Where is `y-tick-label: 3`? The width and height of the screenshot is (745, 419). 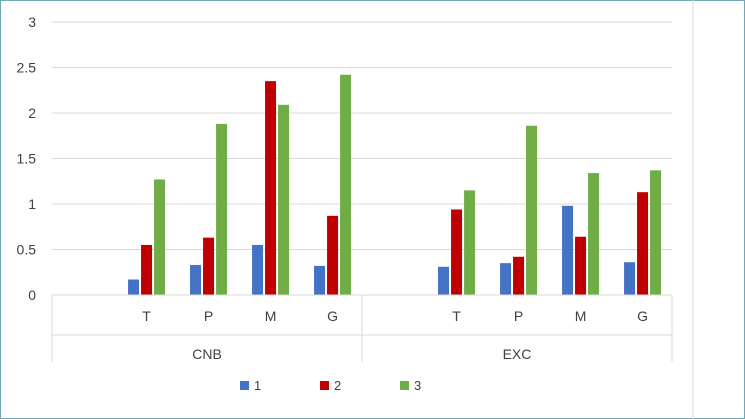
y-tick-label: 3 is located at coordinates (32, 22).